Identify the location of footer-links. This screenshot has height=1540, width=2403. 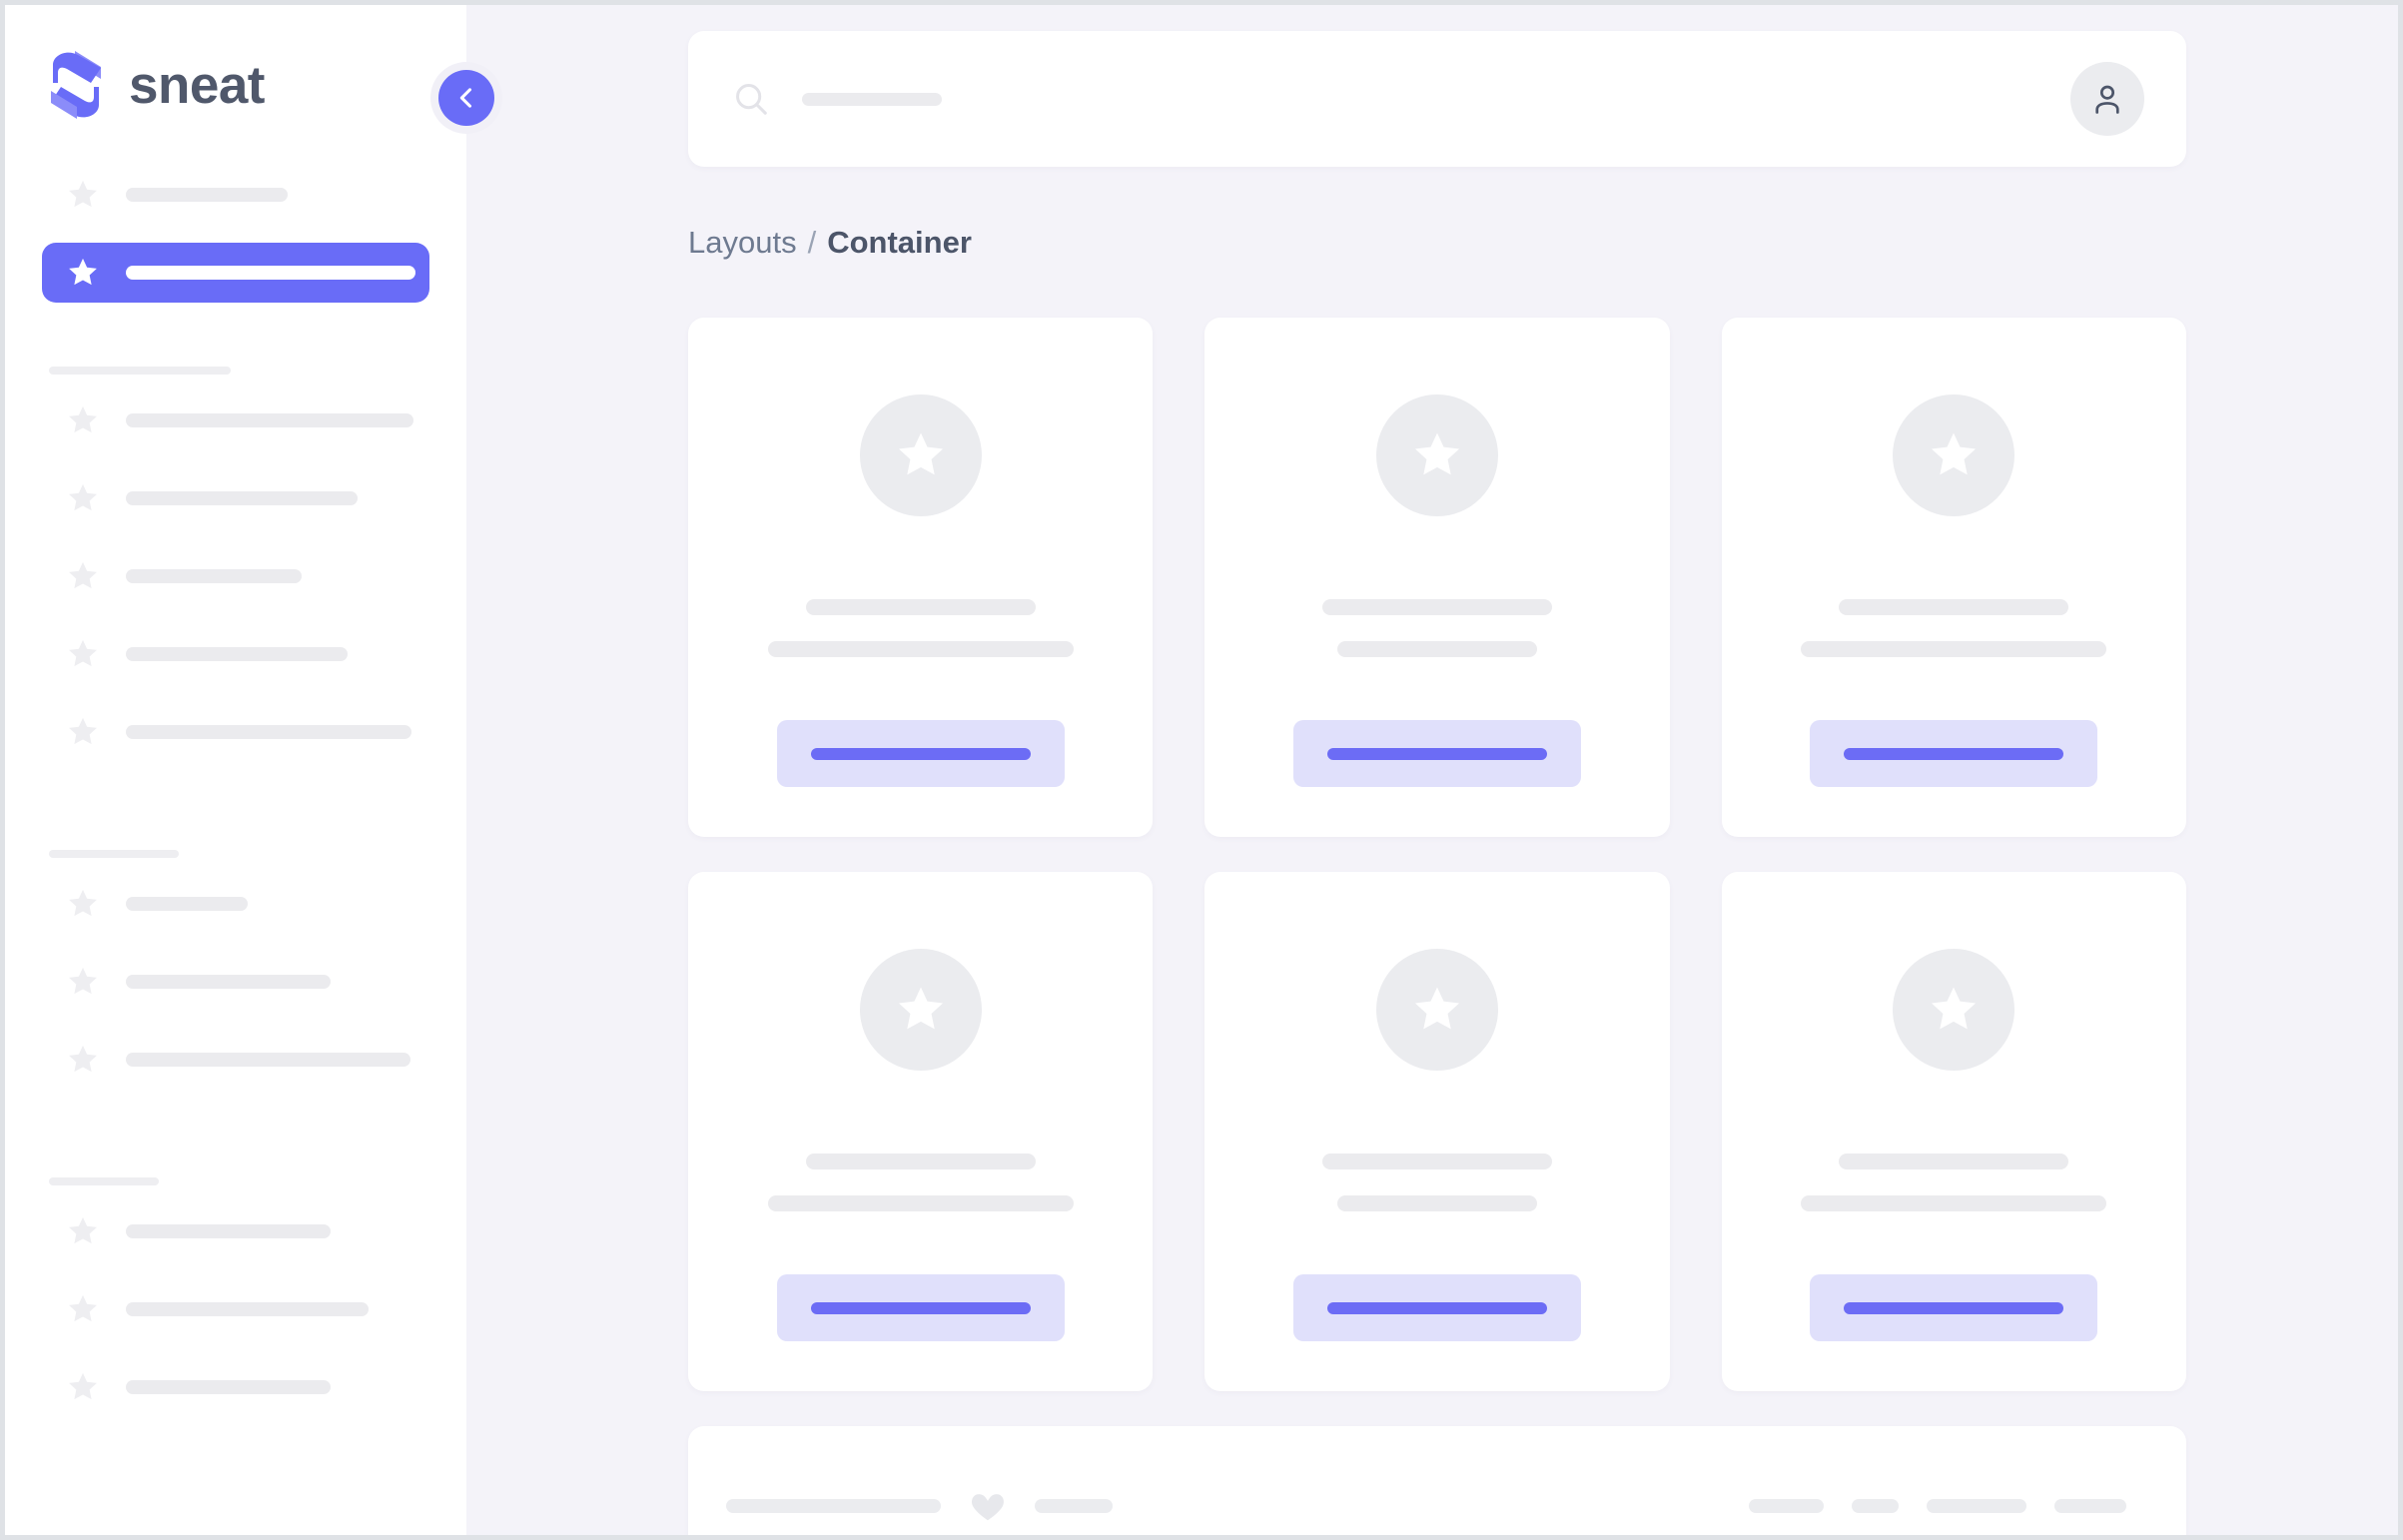
(1937, 1506).